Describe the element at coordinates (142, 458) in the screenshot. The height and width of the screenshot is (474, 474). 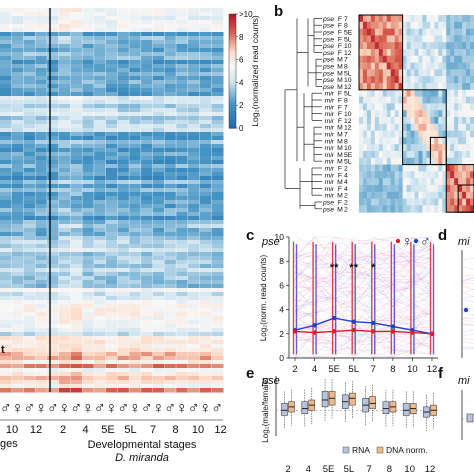
I see `species-label-right: D. miranda` at that location.